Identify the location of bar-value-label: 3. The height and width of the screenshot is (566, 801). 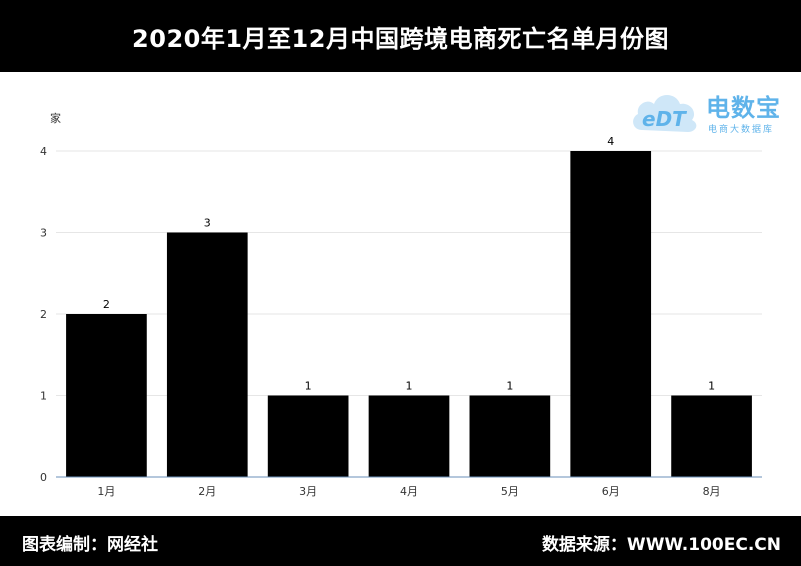
(207, 223).